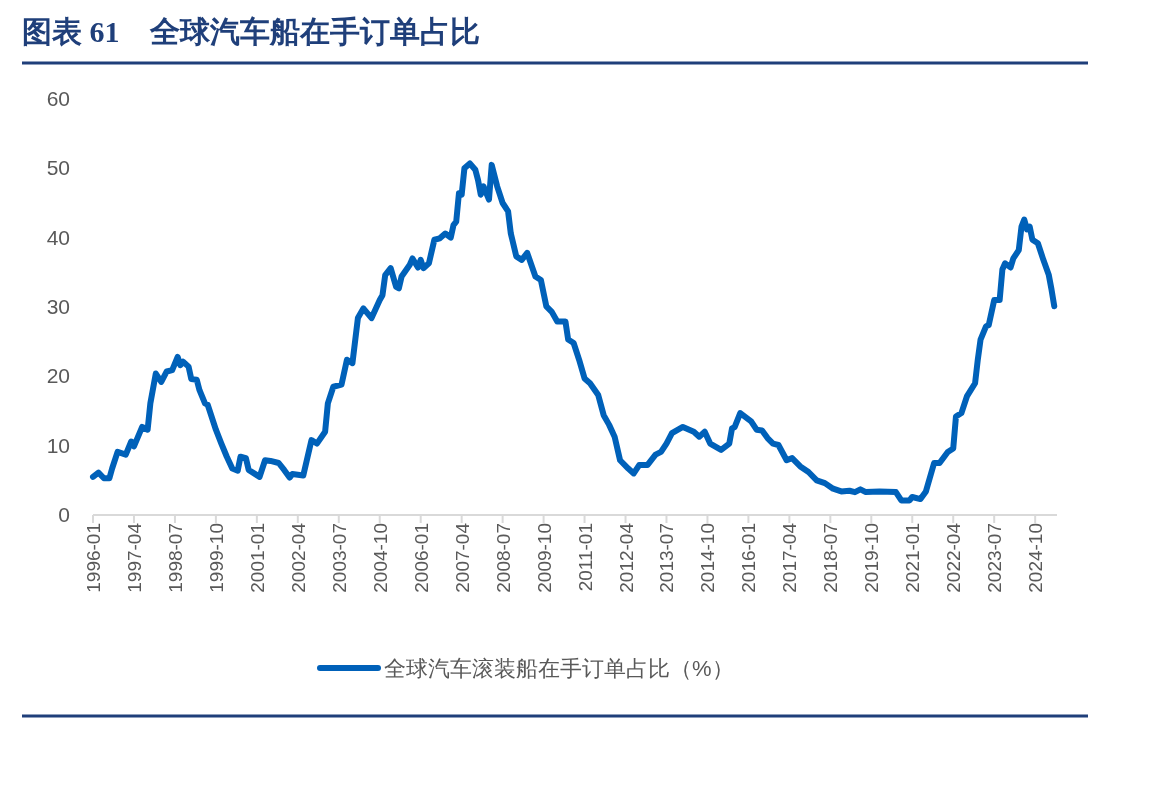 The height and width of the screenshot is (792, 1149). I want to click on y-tick-label: 20, so click(58, 376).